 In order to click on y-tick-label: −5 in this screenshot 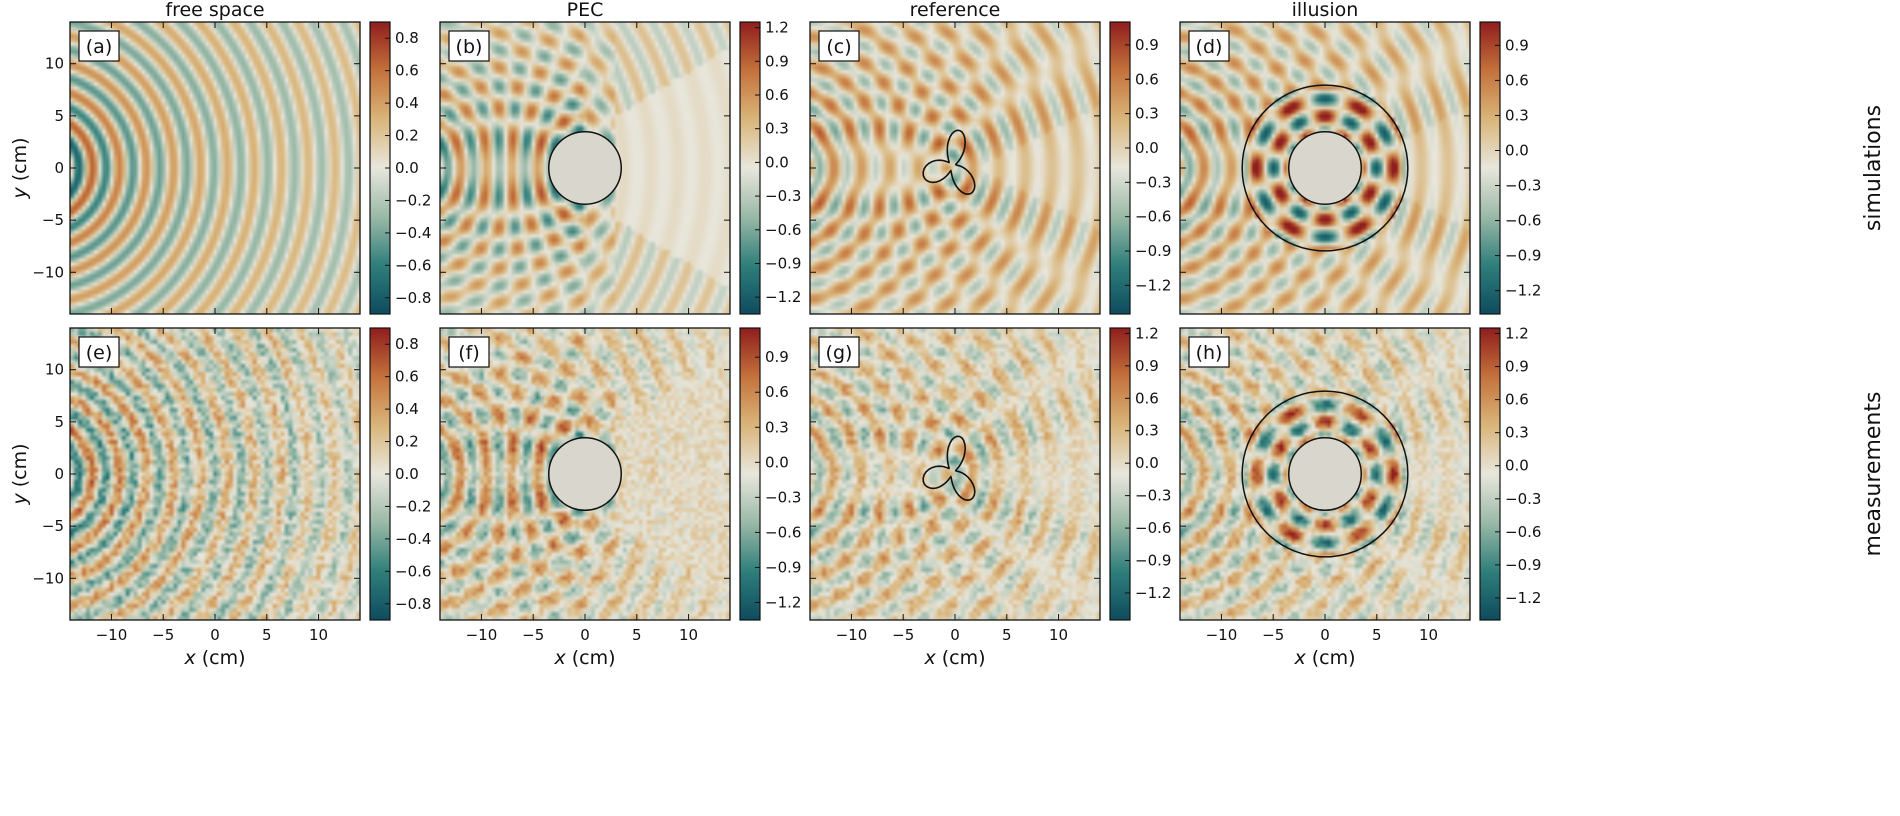, I will do `click(53, 220)`.